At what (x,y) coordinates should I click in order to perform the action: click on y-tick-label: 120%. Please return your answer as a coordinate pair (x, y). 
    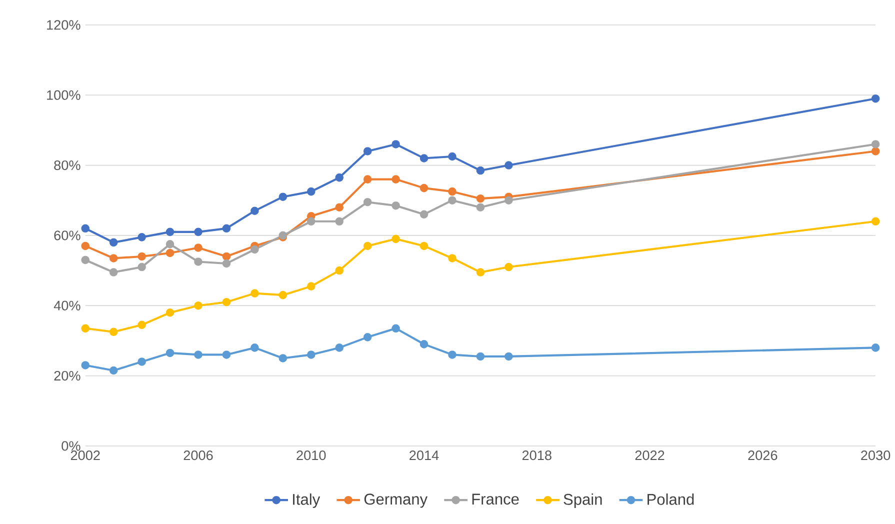
    Looking at the image, I should click on (63, 25).